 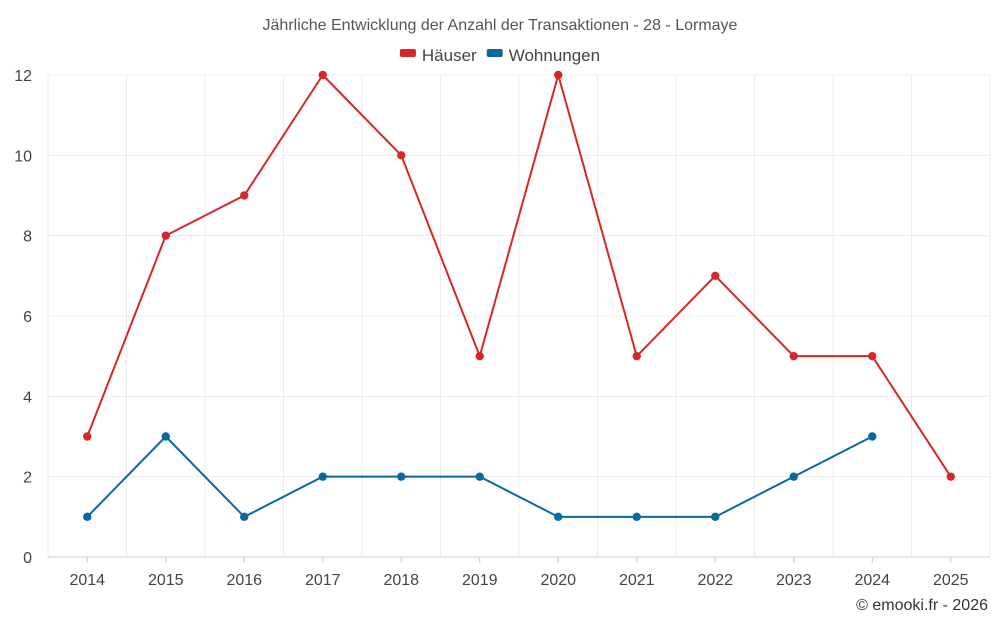 I want to click on credit-text: © emooki.fr - 2026, so click(x=922, y=605).